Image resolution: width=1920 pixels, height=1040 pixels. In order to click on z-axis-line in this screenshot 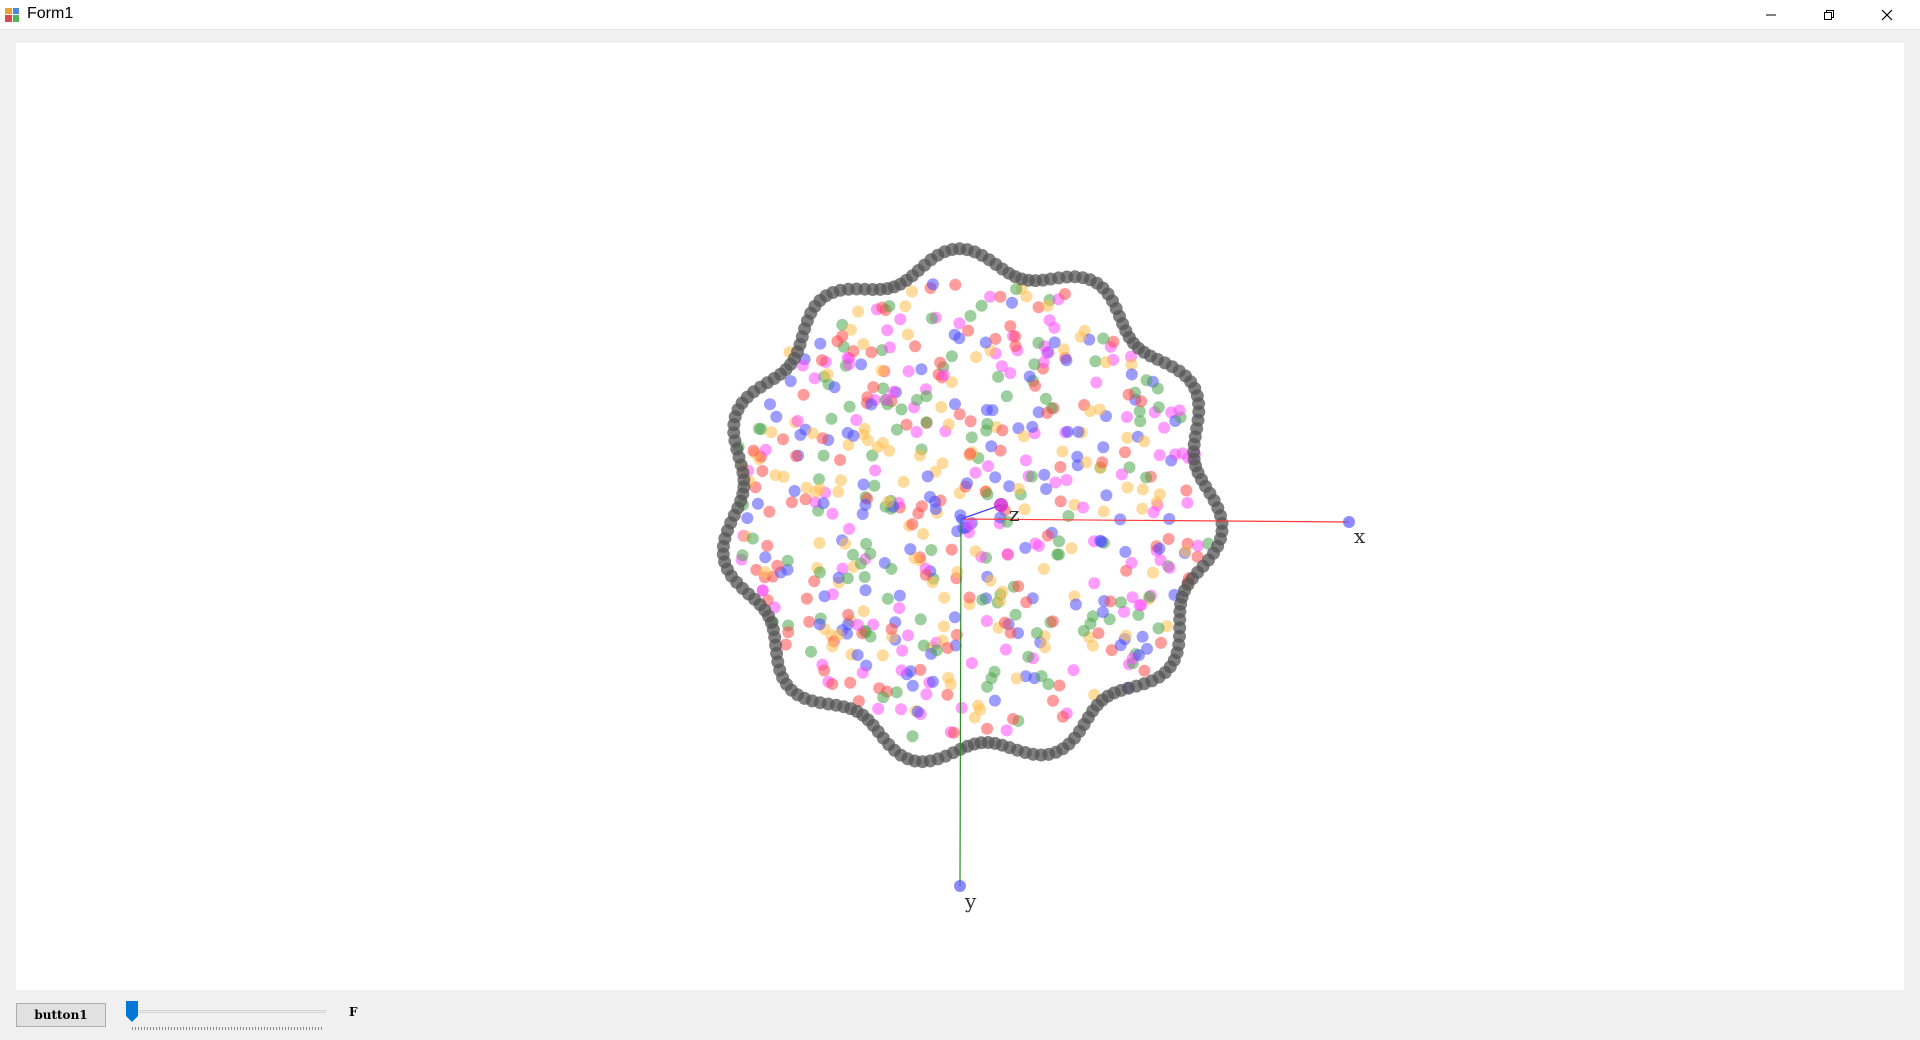, I will do `click(981, 512)`.